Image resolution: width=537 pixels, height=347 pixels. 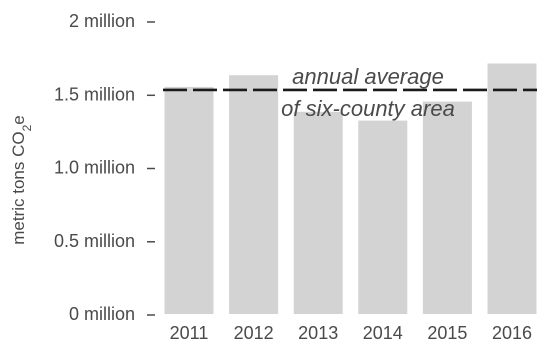 I want to click on reference-line-label-1: annual average, so click(x=368, y=76).